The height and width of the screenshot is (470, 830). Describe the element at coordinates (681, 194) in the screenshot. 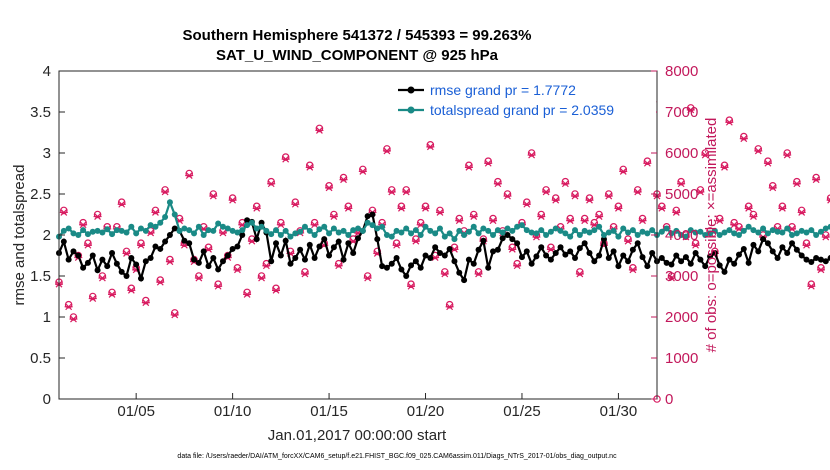

I see `y-tick-label-right: 5000` at that location.